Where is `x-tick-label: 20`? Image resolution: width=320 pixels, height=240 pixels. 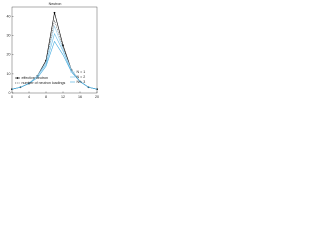 x-tick-label: 20 is located at coordinates (97, 97).